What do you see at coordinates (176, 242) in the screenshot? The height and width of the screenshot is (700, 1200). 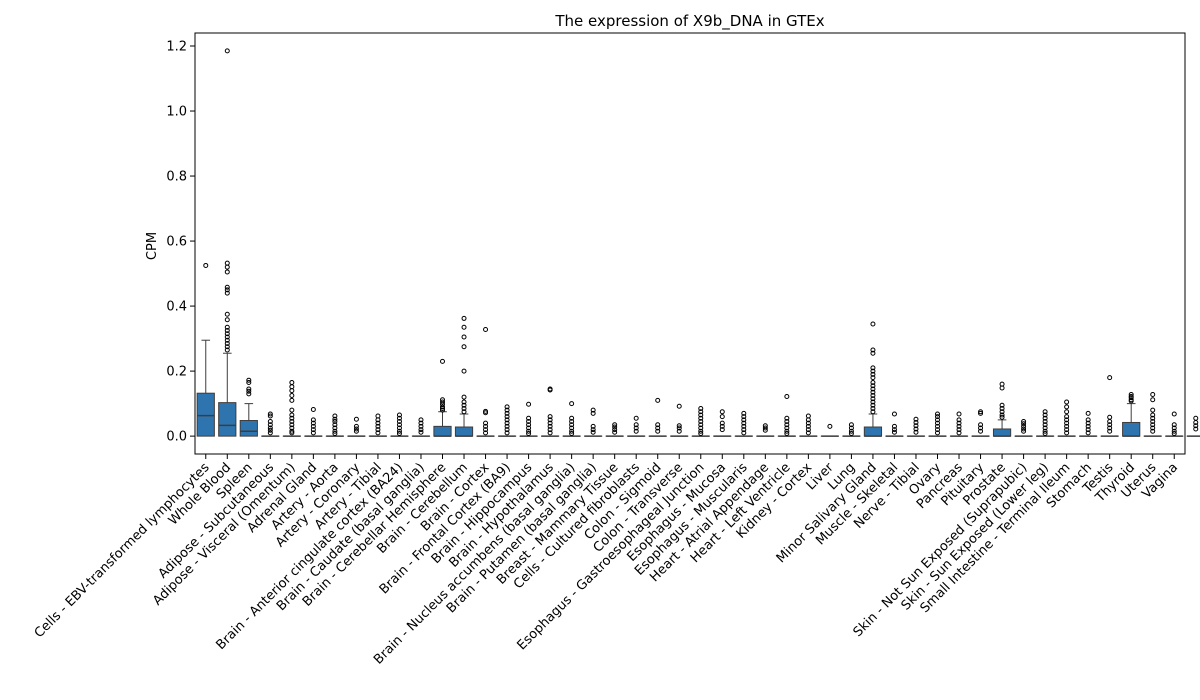 I see `y-tick-label: 0.6` at bounding box center [176, 242].